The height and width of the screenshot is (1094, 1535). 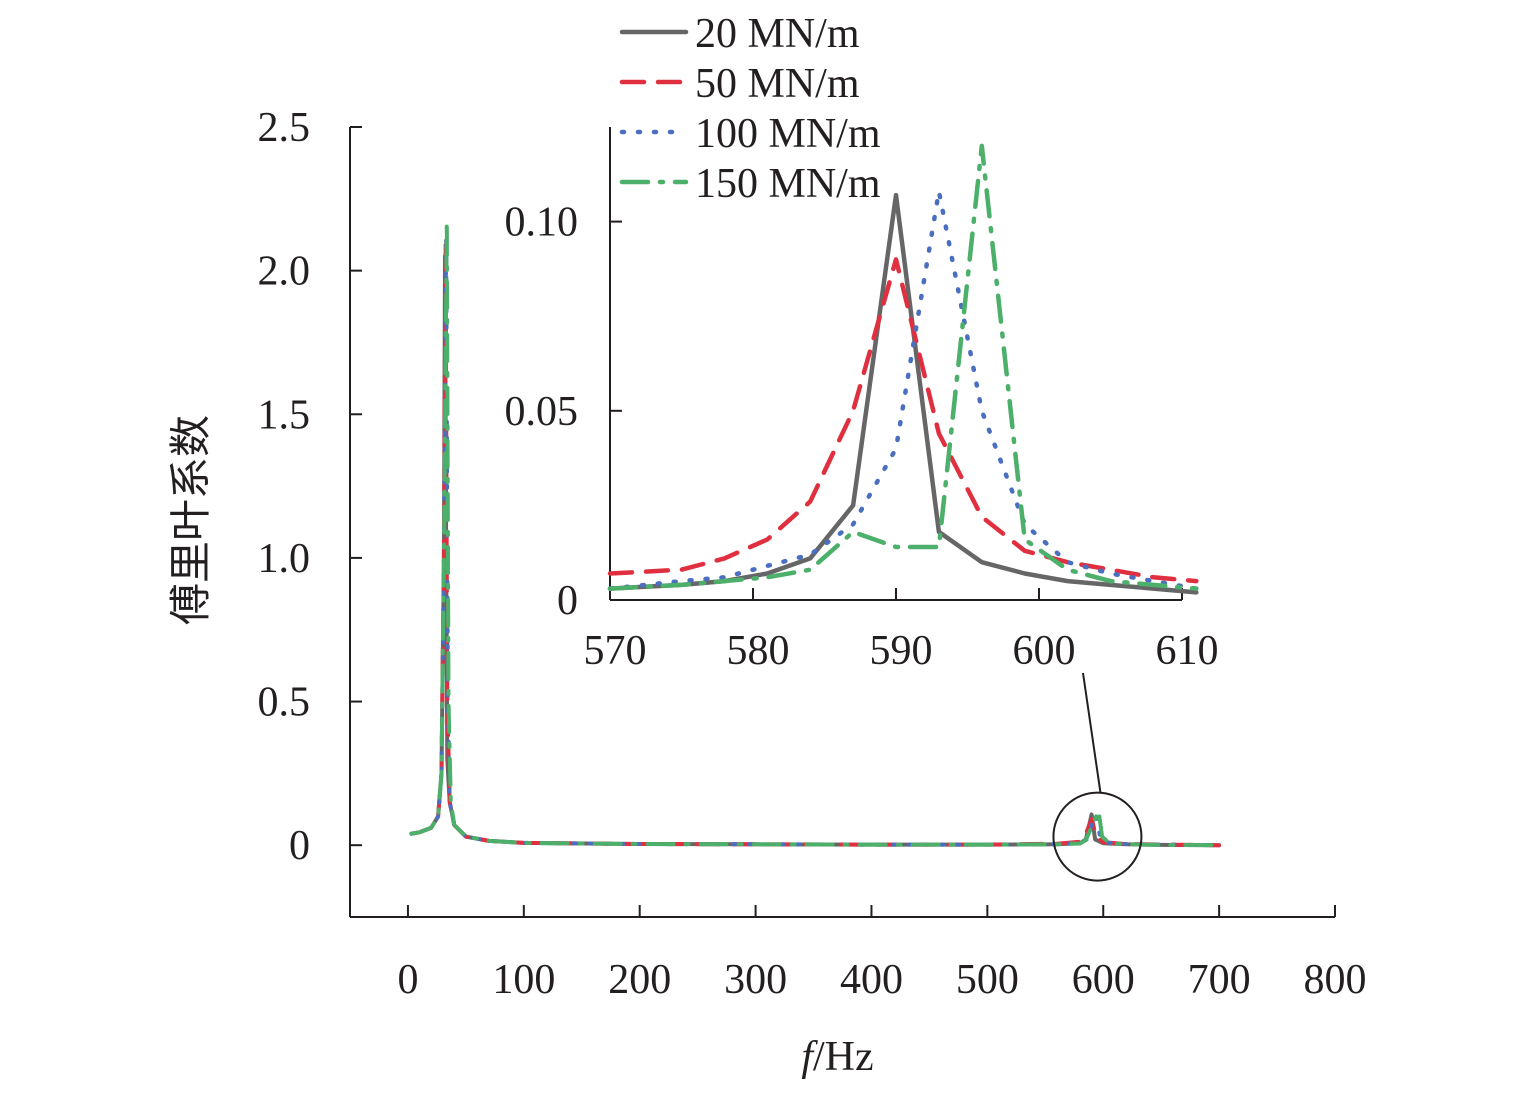 I want to click on y-tick-label: 1.5, so click(x=284, y=415).